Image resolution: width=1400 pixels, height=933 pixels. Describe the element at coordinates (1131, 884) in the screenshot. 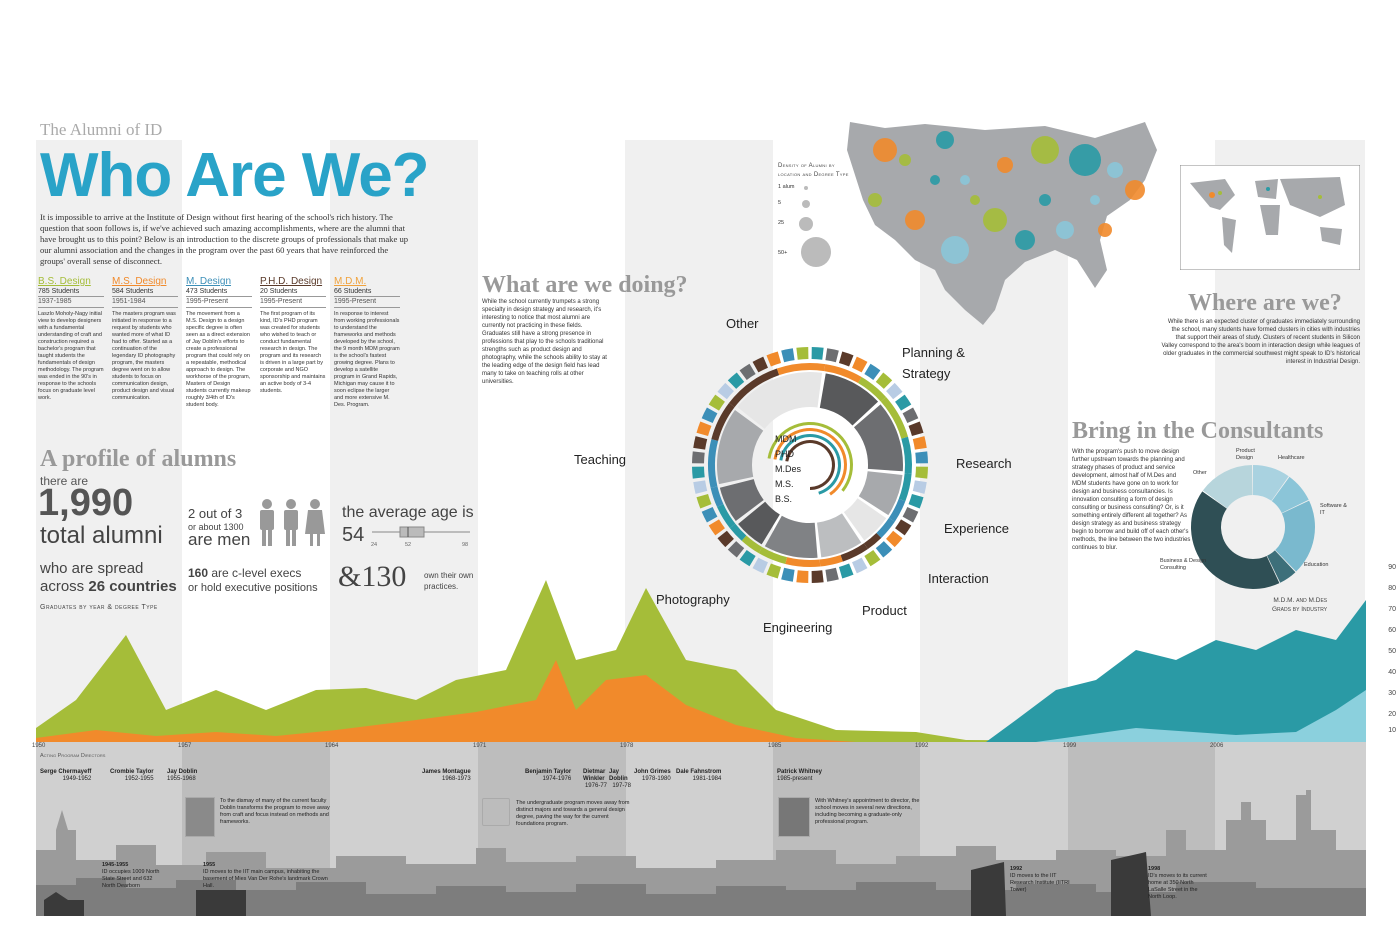

I see `building-1998` at that location.